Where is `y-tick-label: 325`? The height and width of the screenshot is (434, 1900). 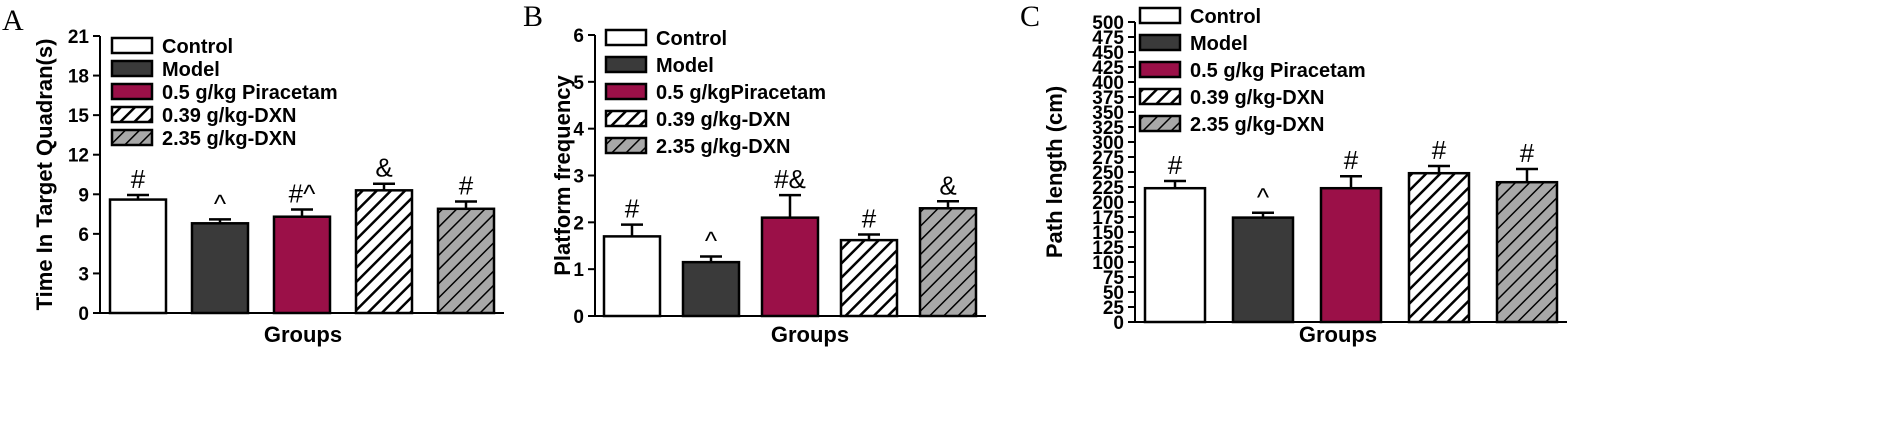
y-tick-label: 325 is located at coordinates (1108, 128).